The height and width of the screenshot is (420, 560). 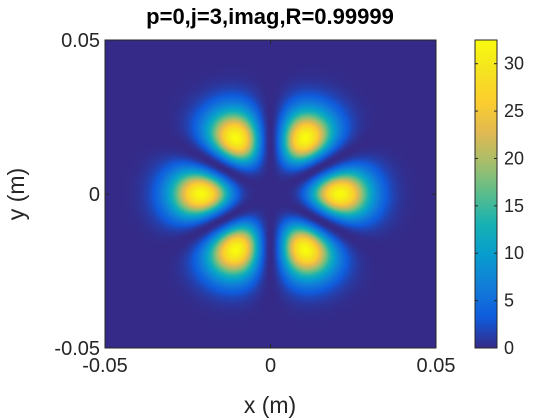 I want to click on y-axis-label: y (m), so click(x=16, y=194).